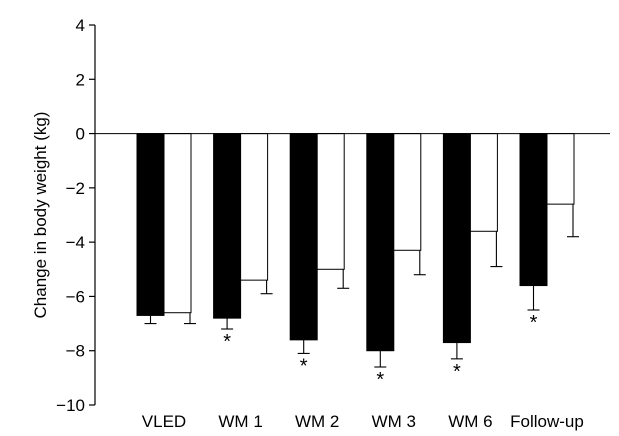 Image resolution: width=619 pixels, height=436 pixels. I want to click on category-labels: VLED WM 1 WM 2 WM 3 WM 6 Follow-up, so click(363, 421).